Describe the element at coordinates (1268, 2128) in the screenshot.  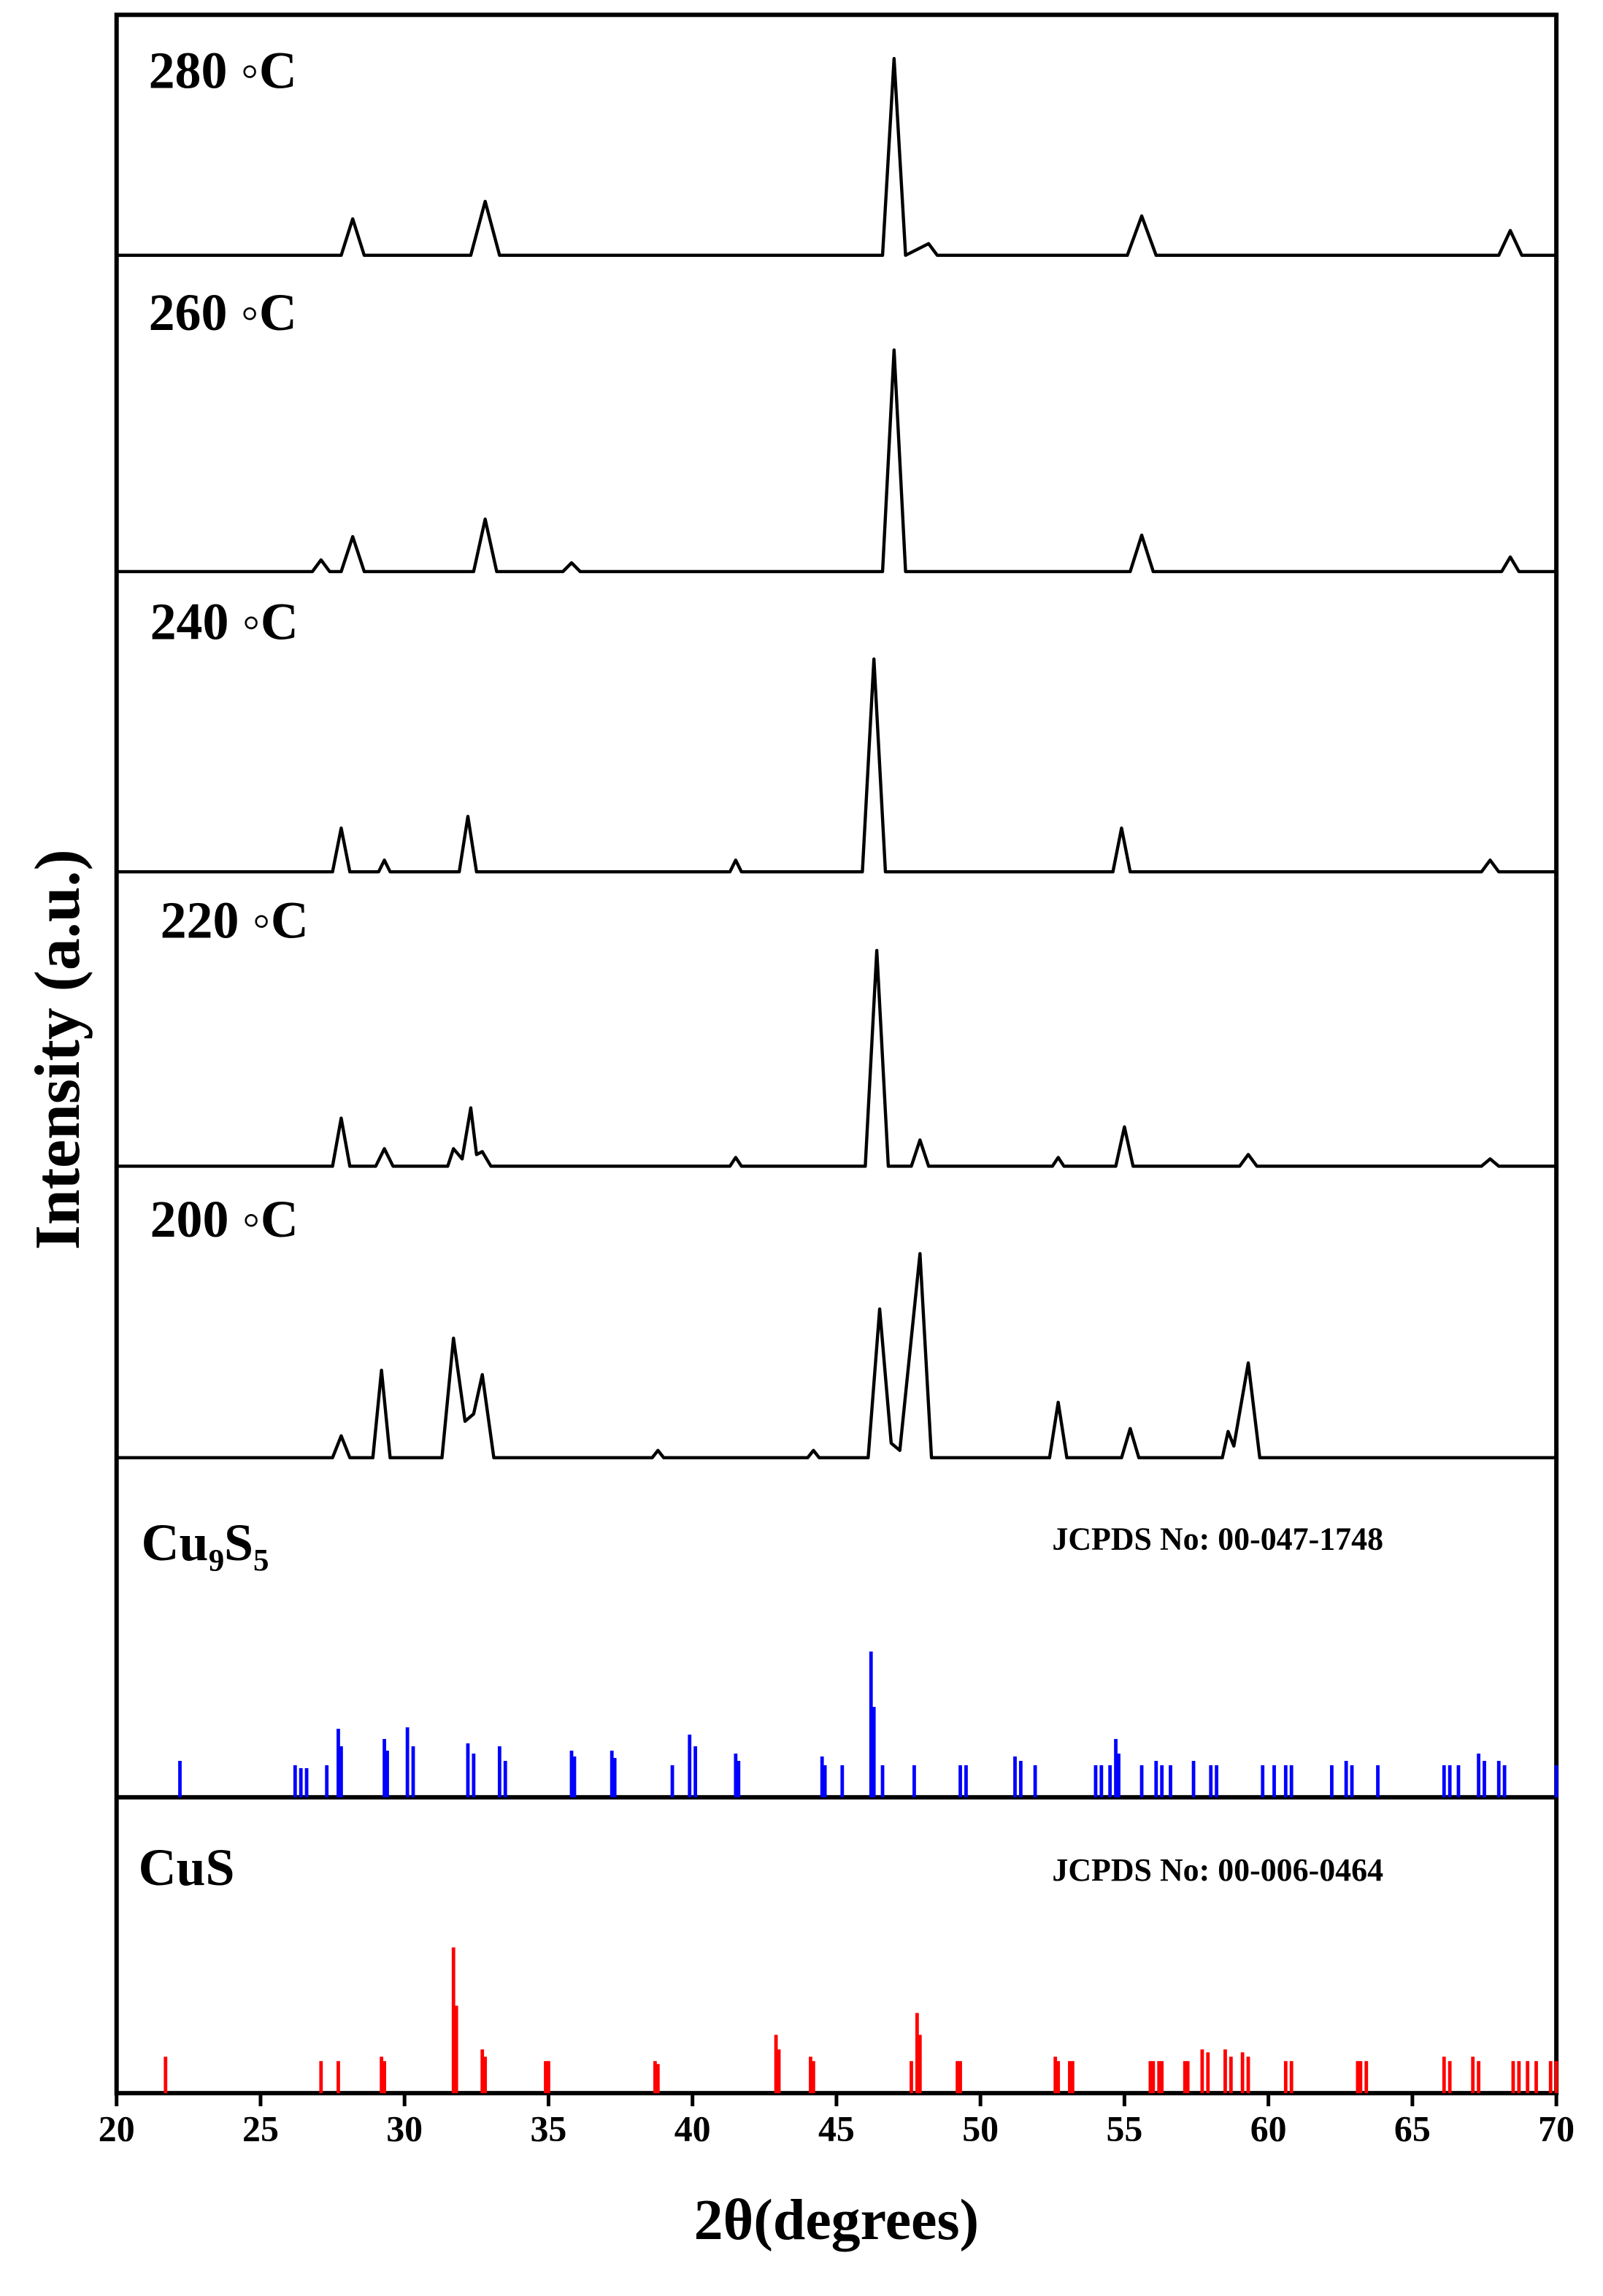
I see `x-tick-label: 60` at that location.